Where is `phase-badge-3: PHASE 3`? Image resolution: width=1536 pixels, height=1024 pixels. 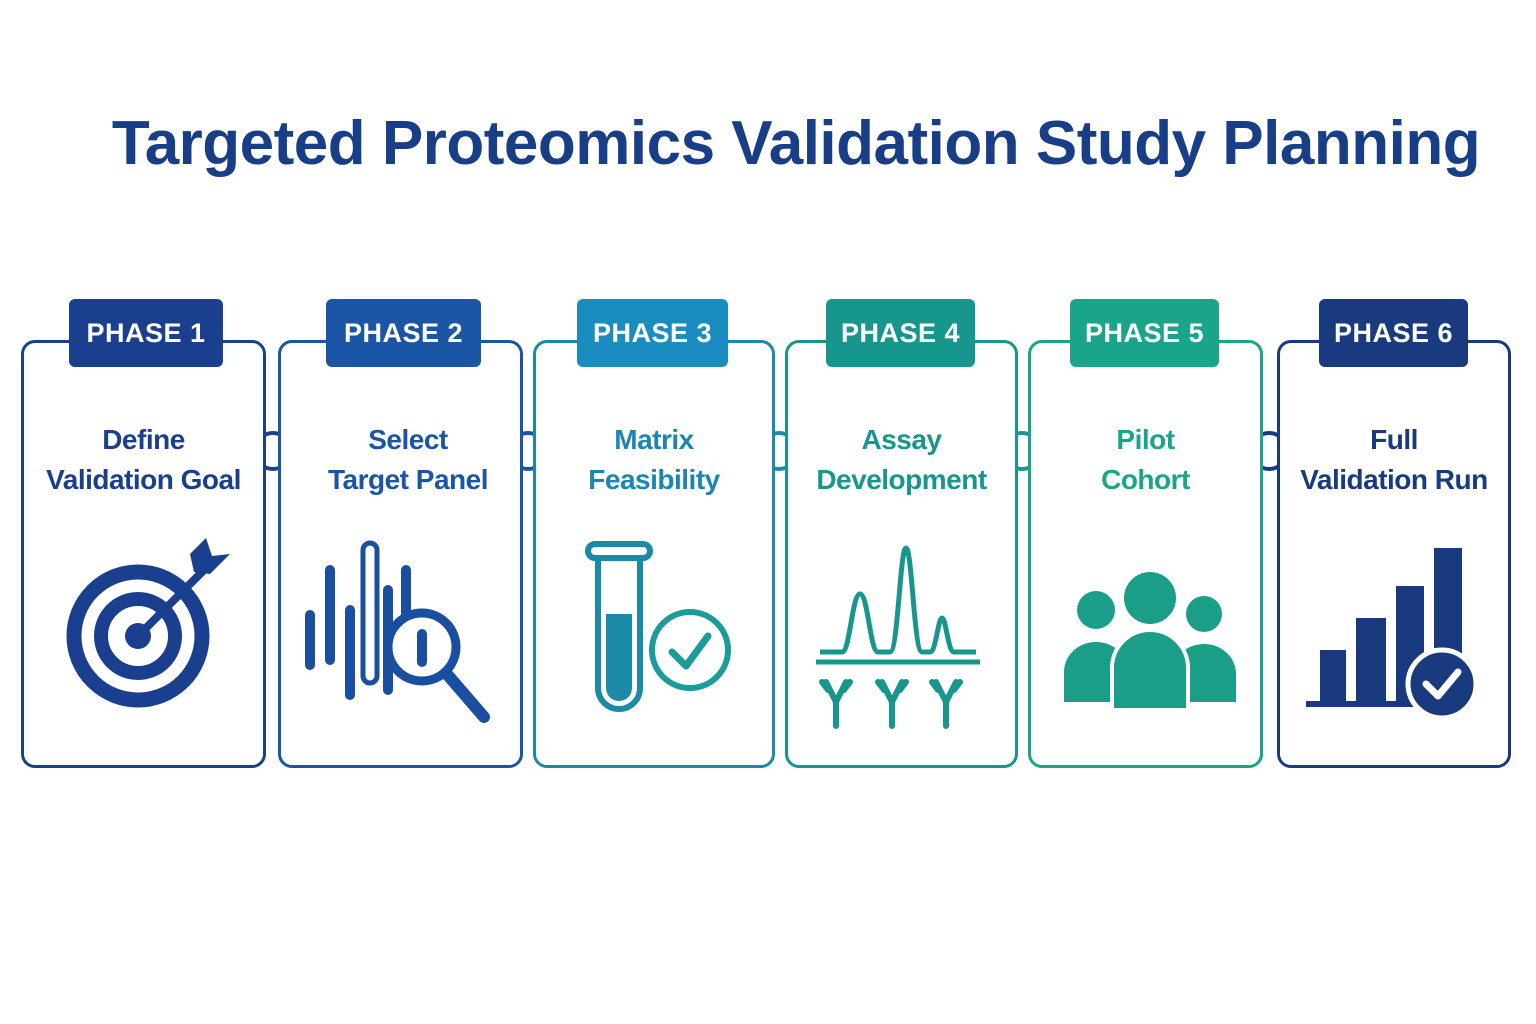
phase-badge-3: PHASE 3 is located at coordinates (652, 333).